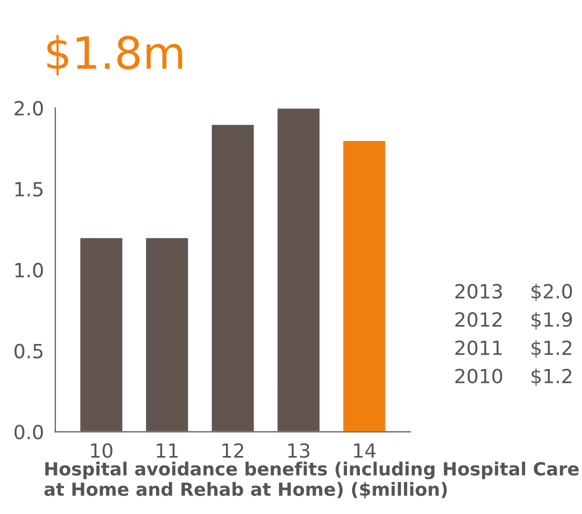 The height and width of the screenshot is (514, 582). Describe the element at coordinates (28, 432) in the screenshot. I see `y-tick-label: 0.0` at that location.